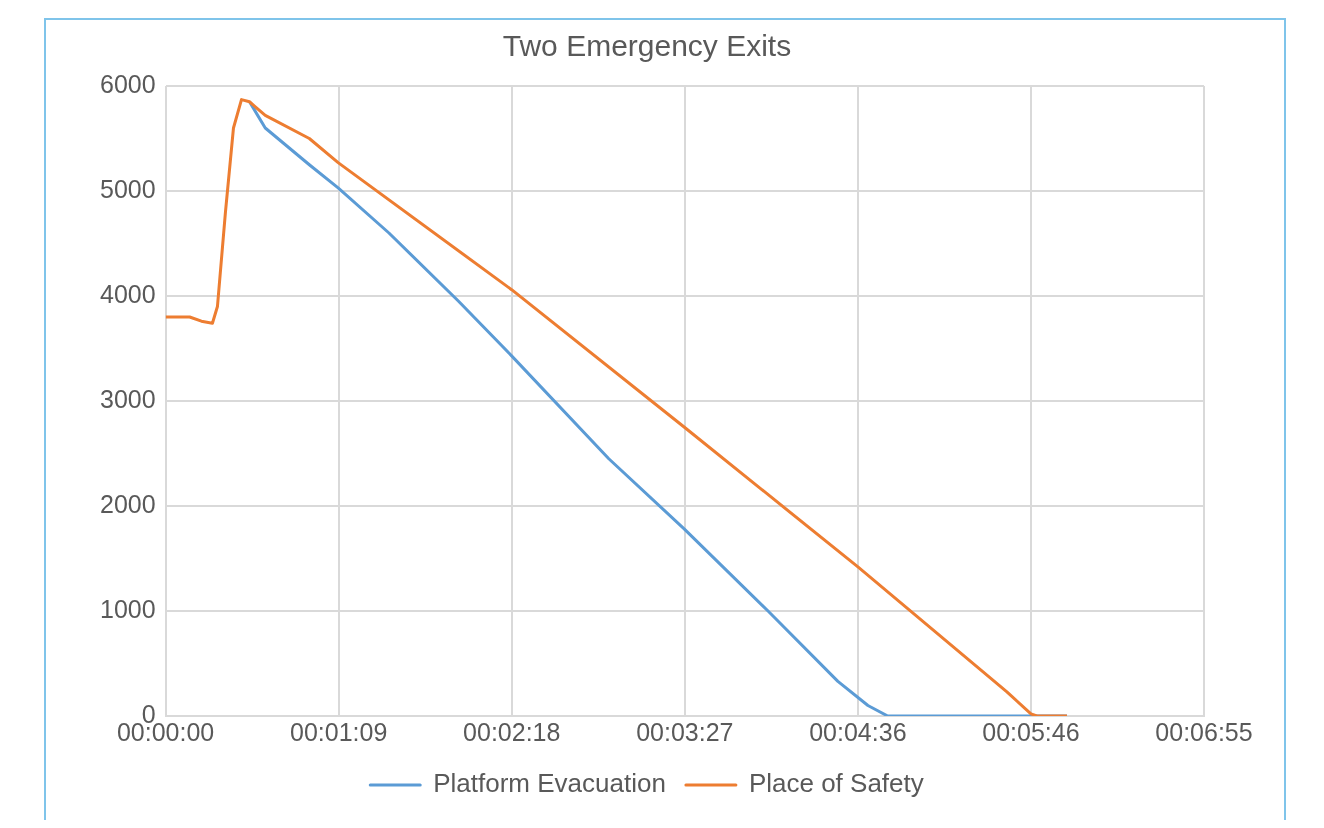 This screenshot has height=828, width=1324. What do you see at coordinates (1204, 731) in the screenshot?
I see `x-tick-label: 00:06:55` at bounding box center [1204, 731].